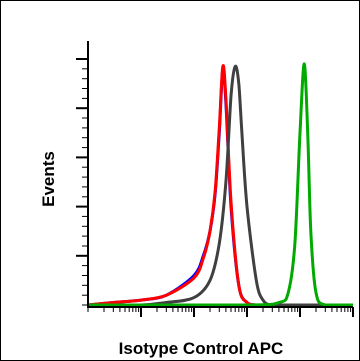 Image resolution: width=360 pixels, height=361 pixels. I want to click on y-axis-label: Events, so click(48, 179).